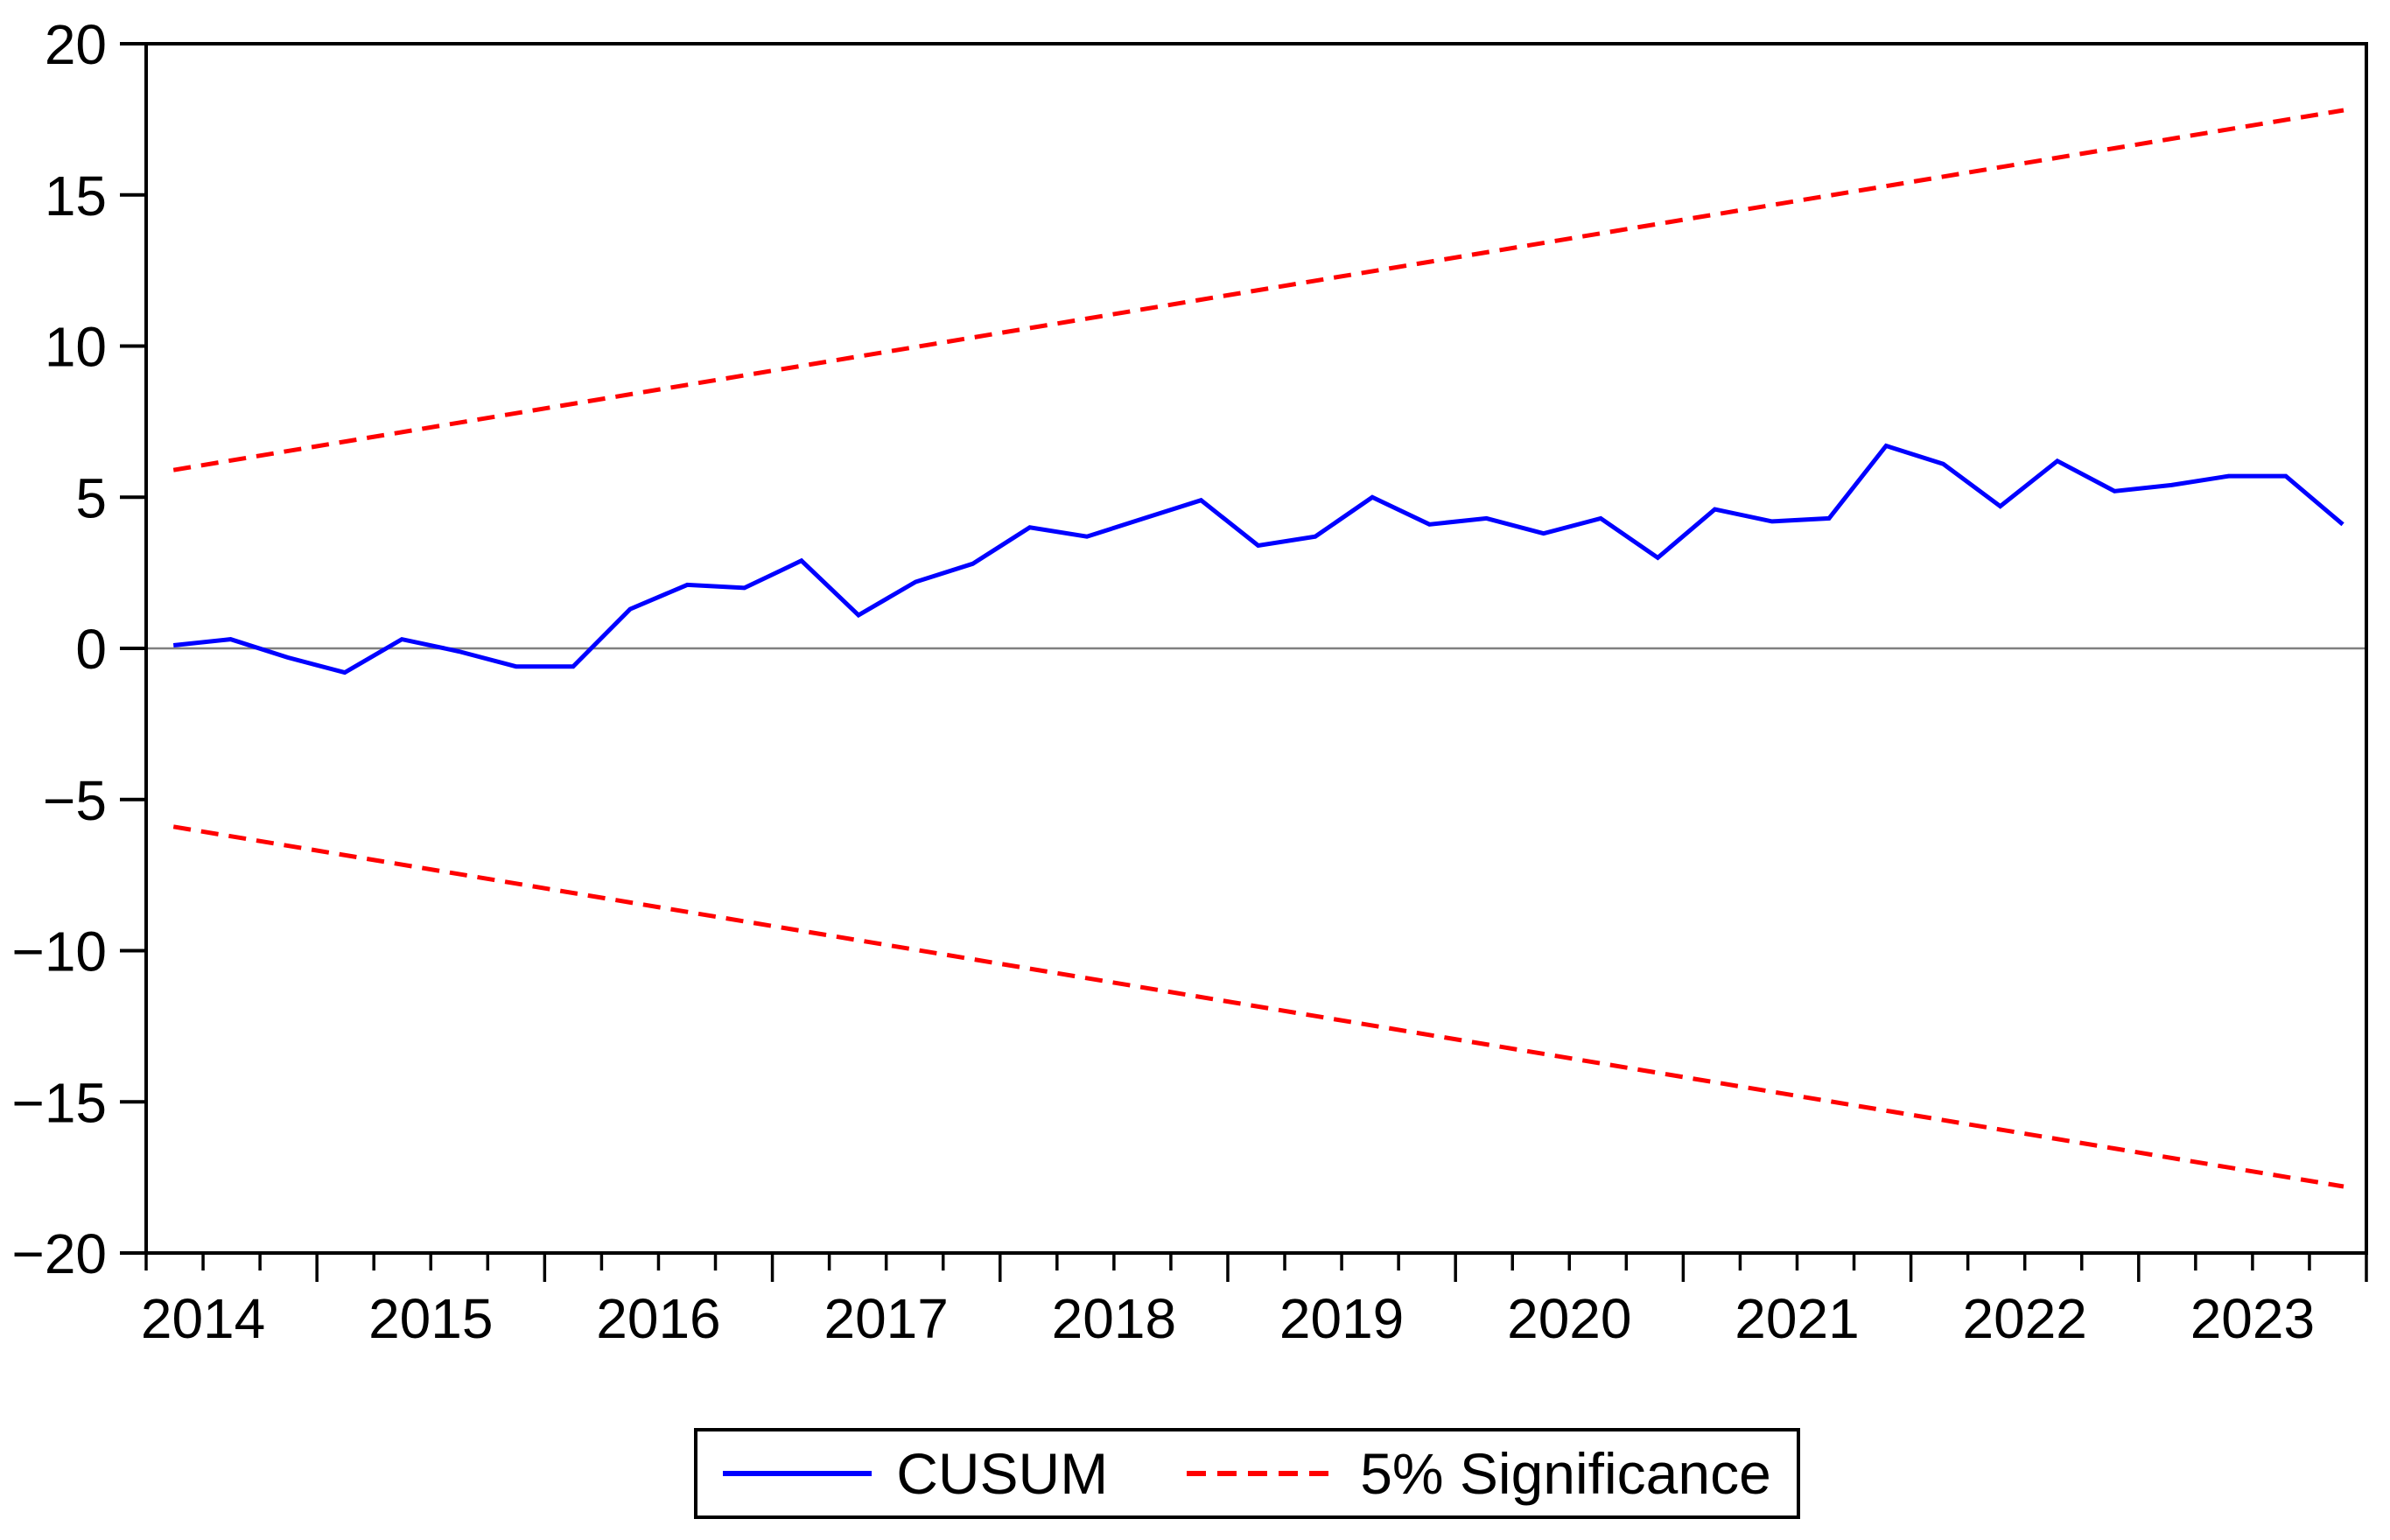 The height and width of the screenshot is (1540, 2390). Describe the element at coordinates (1261, 1473) in the screenshot. I see `significance-legend-swatch` at that location.